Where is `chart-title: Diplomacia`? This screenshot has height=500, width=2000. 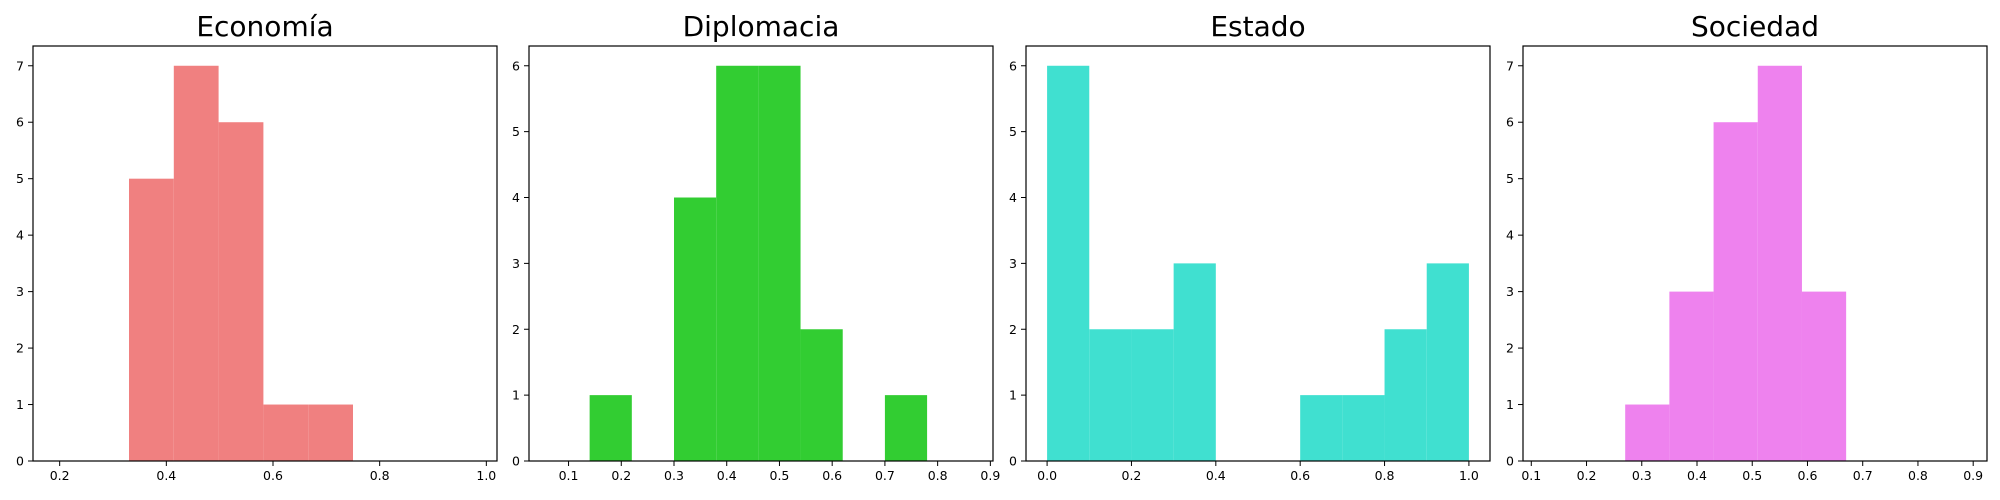
chart-title: Diplomacia is located at coordinates (761, 26).